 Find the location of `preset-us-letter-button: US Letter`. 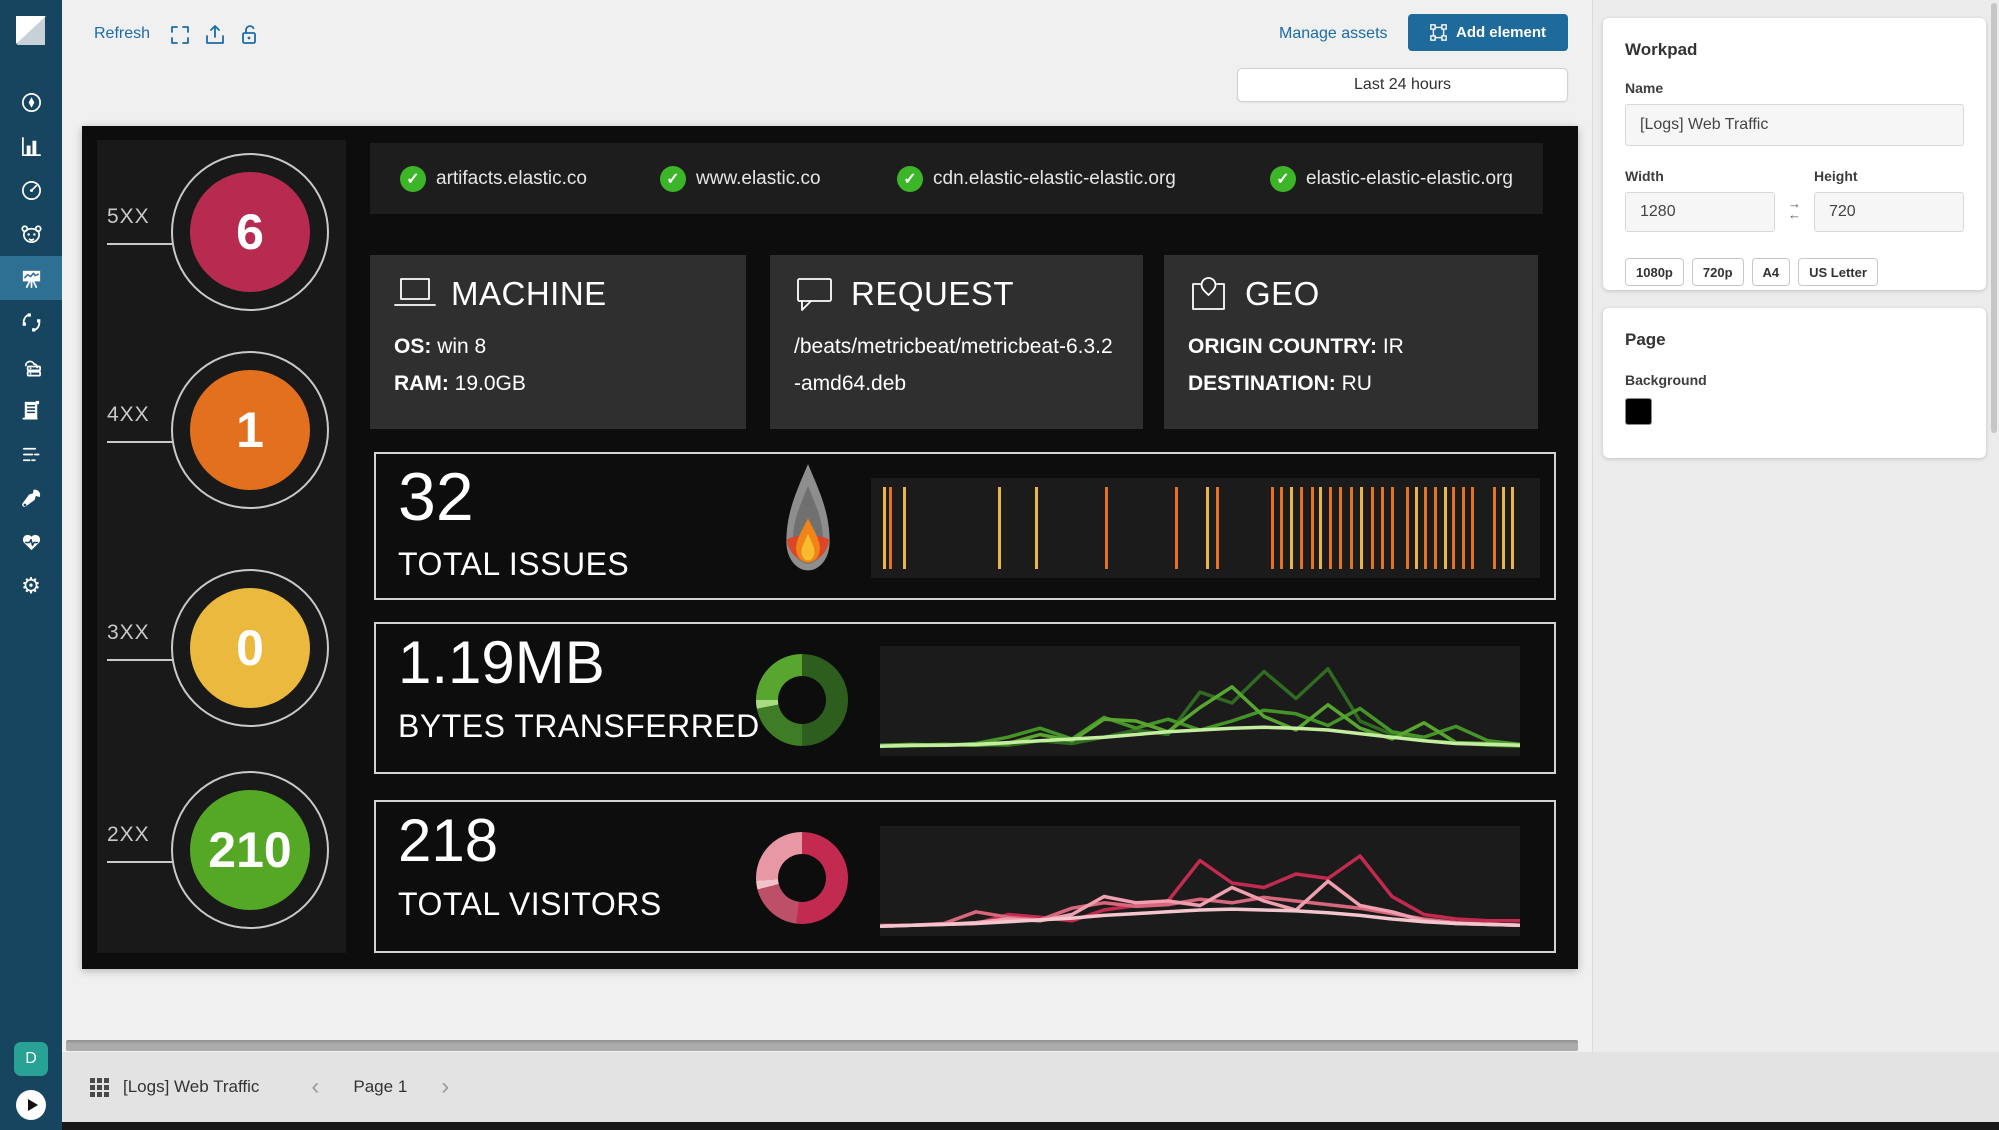

preset-us-letter-button: US Letter is located at coordinates (1838, 272).